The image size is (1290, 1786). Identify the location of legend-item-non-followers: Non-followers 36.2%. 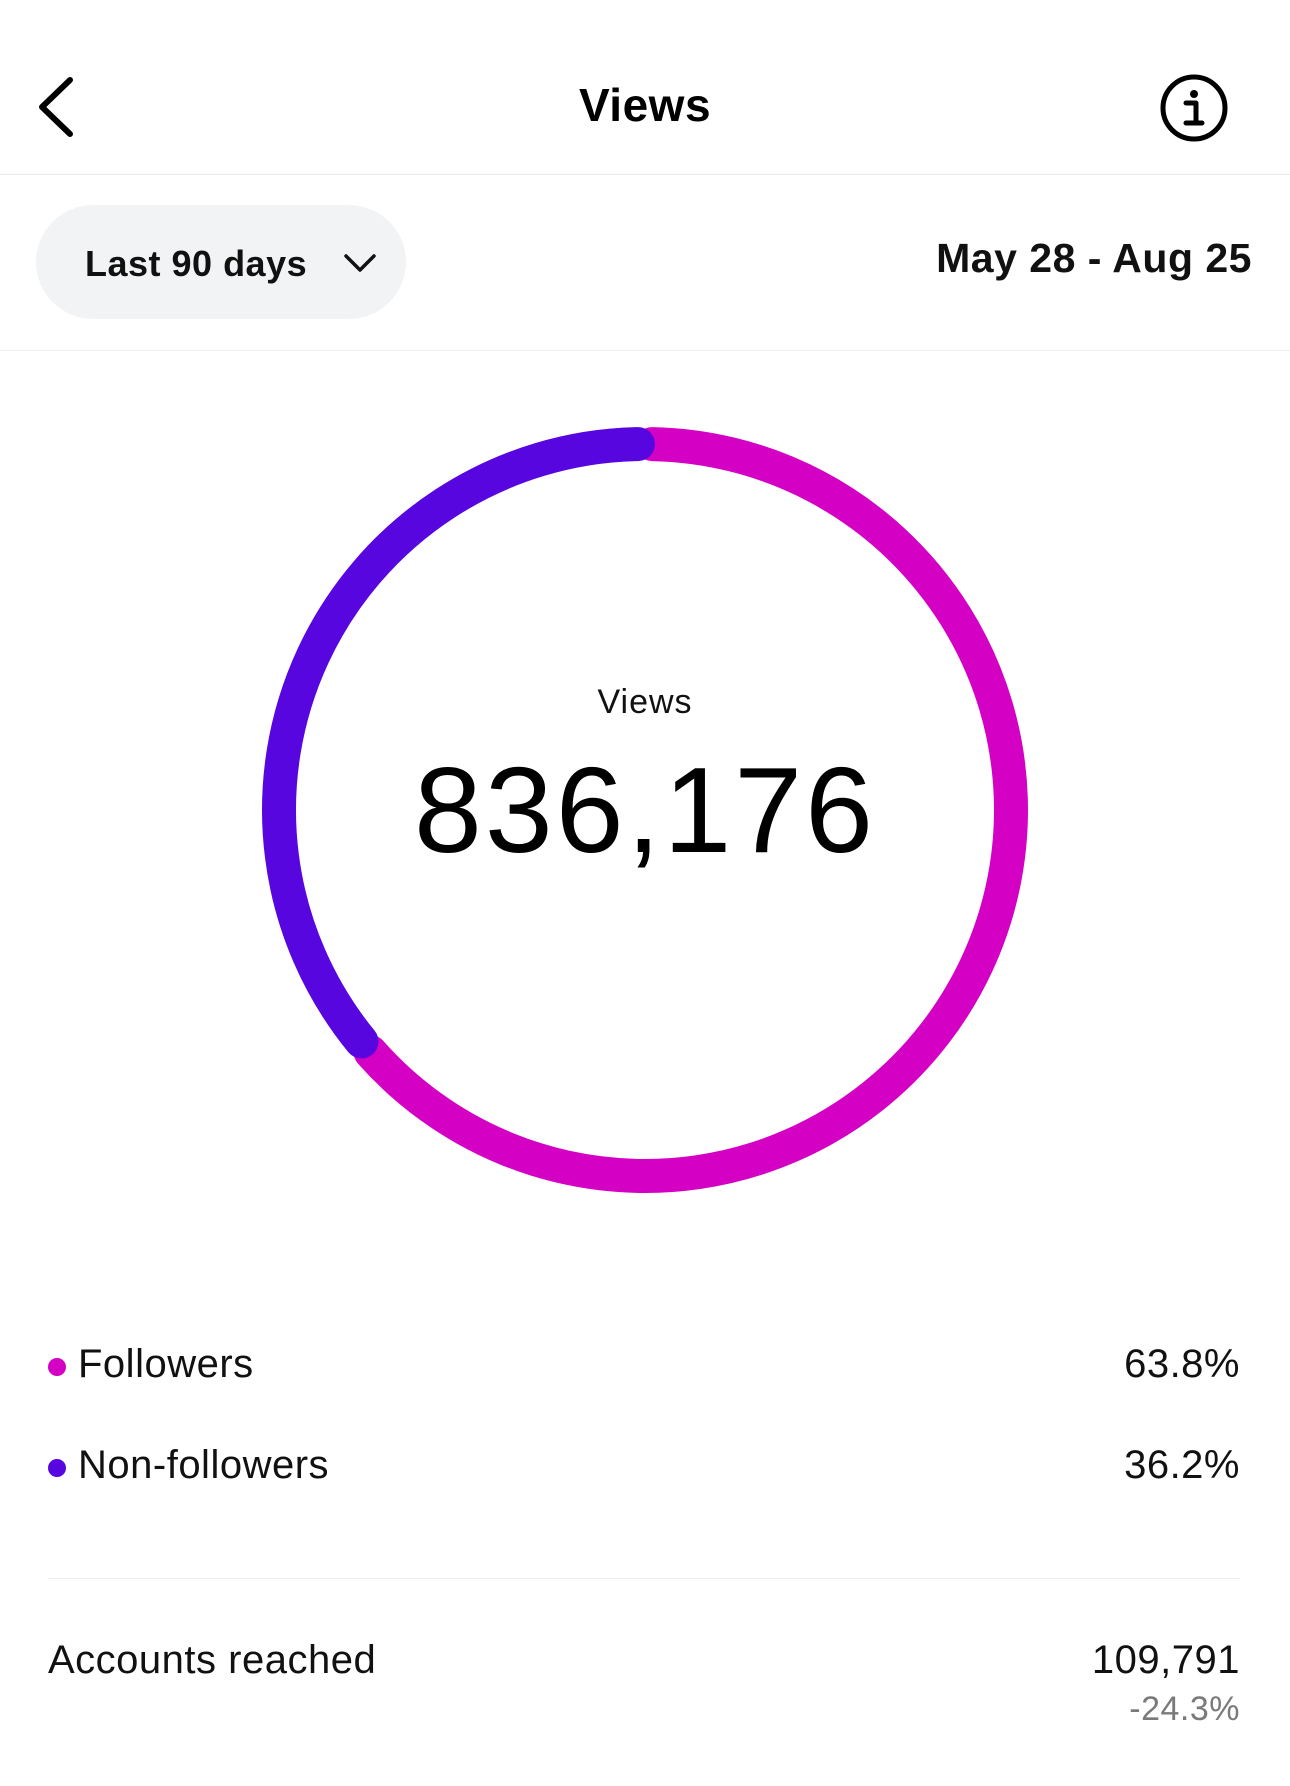
(644, 1467).